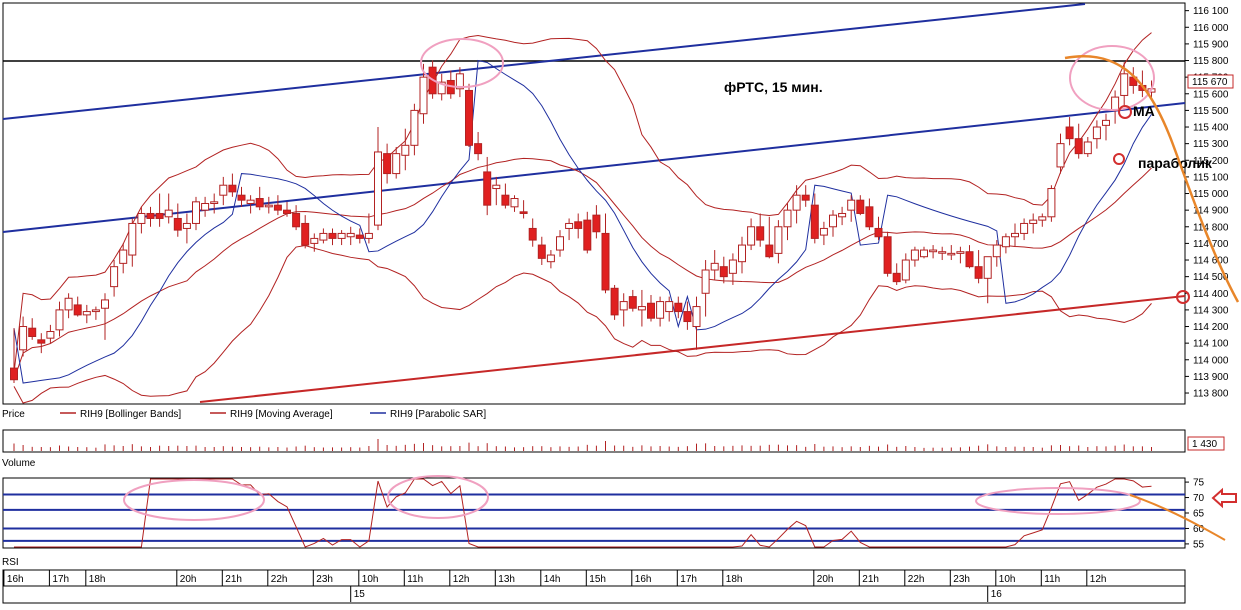 This screenshot has width=1241, height=610. What do you see at coordinates (1119, 159) in the screenshot?
I see `psar-marker` at bounding box center [1119, 159].